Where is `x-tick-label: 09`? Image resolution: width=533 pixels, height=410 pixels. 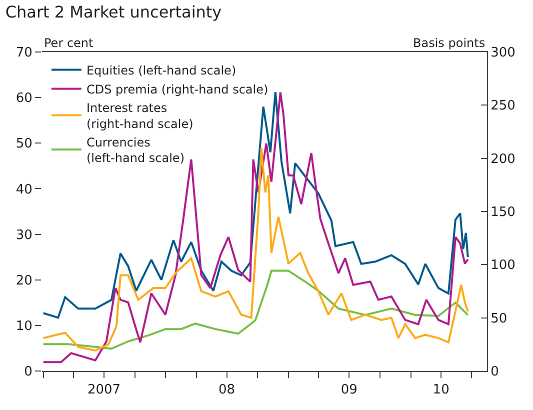 x-tick-label: 09 is located at coordinates (349, 390).